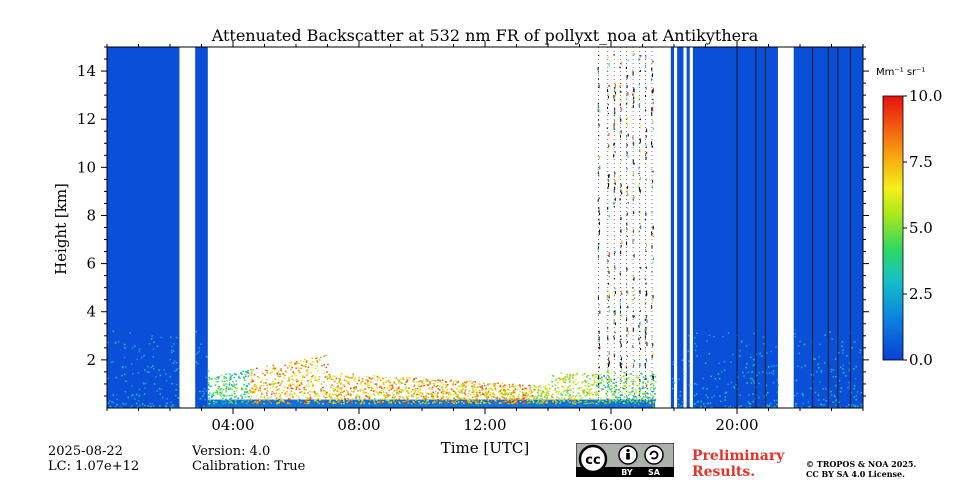  What do you see at coordinates (793, 227) in the screenshot?
I see `data-gap-lines` at bounding box center [793, 227].